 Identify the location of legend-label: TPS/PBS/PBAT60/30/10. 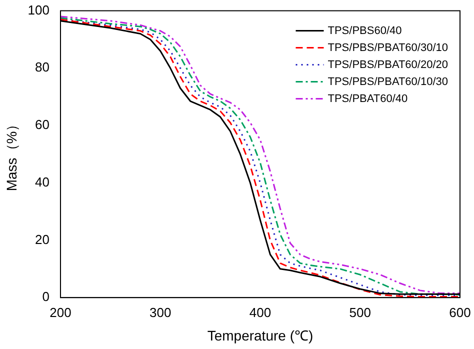
(388, 48).